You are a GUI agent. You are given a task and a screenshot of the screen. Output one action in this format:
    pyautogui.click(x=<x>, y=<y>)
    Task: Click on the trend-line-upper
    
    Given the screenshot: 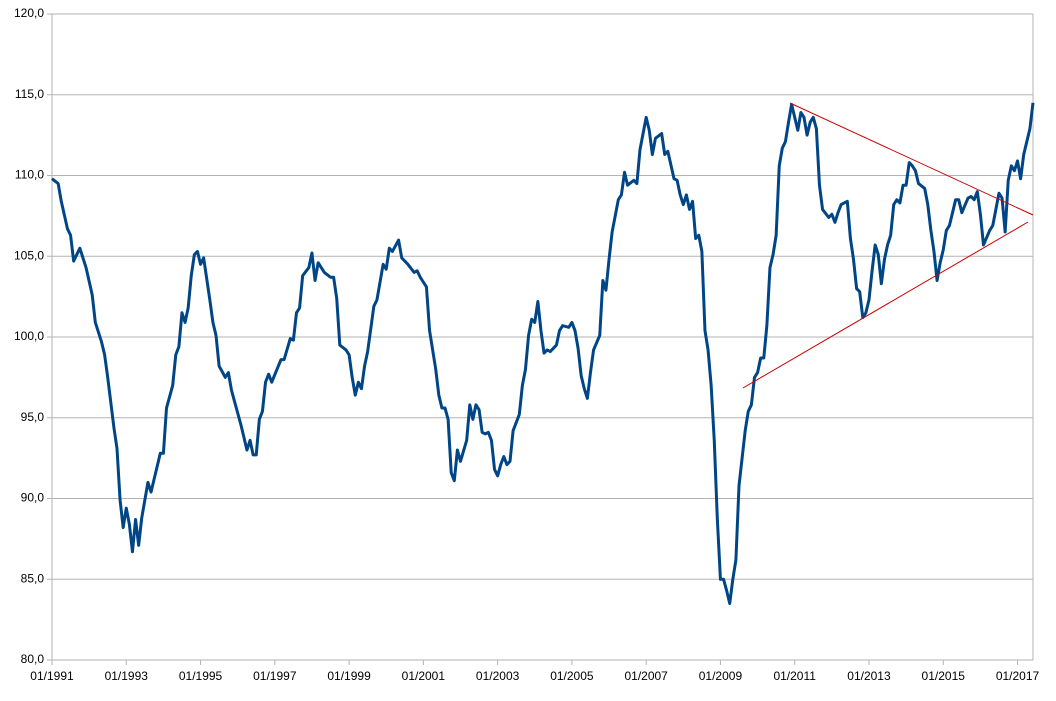 What is the action you would take?
    pyautogui.click(x=911, y=159)
    